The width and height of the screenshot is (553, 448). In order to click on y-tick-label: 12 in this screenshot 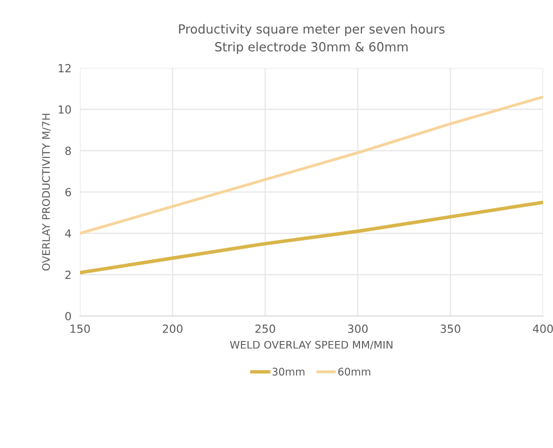, I will do `click(64, 68)`.